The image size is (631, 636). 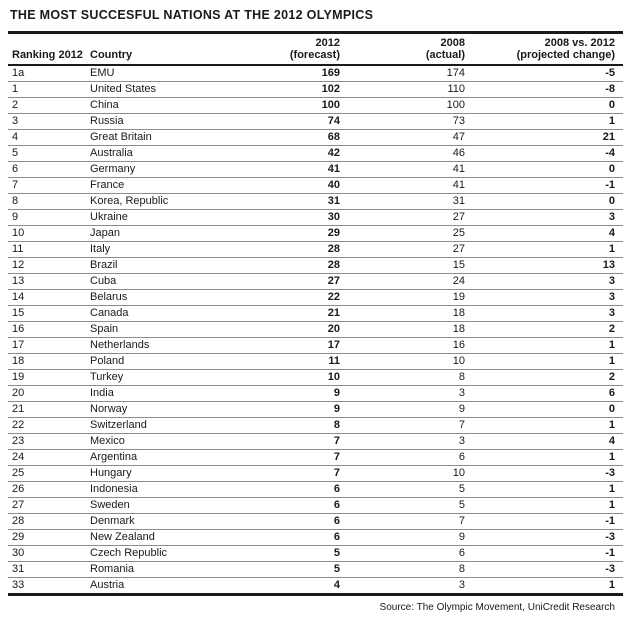 I want to click on change-cell: 4, so click(x=548, y=441).